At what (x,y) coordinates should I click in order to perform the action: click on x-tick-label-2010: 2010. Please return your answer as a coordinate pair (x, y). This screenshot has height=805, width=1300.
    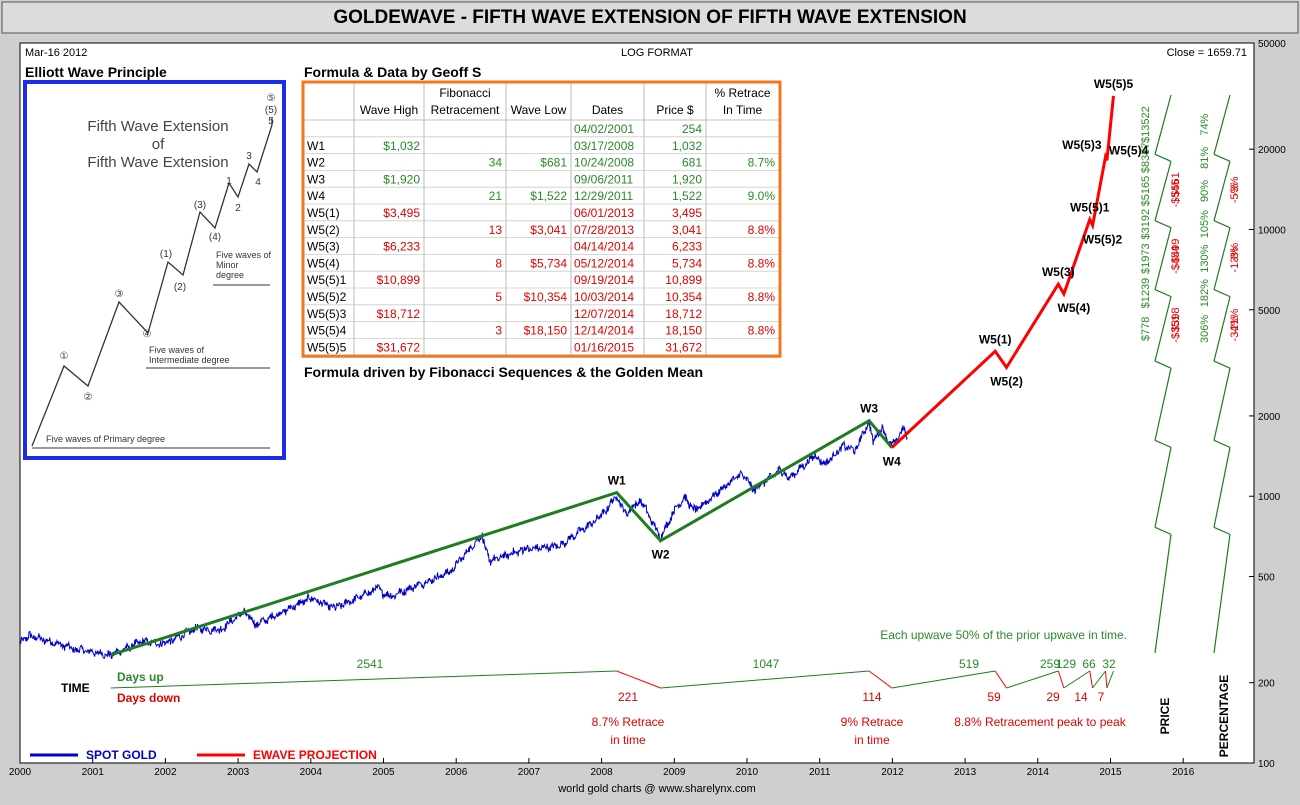
    Looking at the image, I should click on (747, 772).